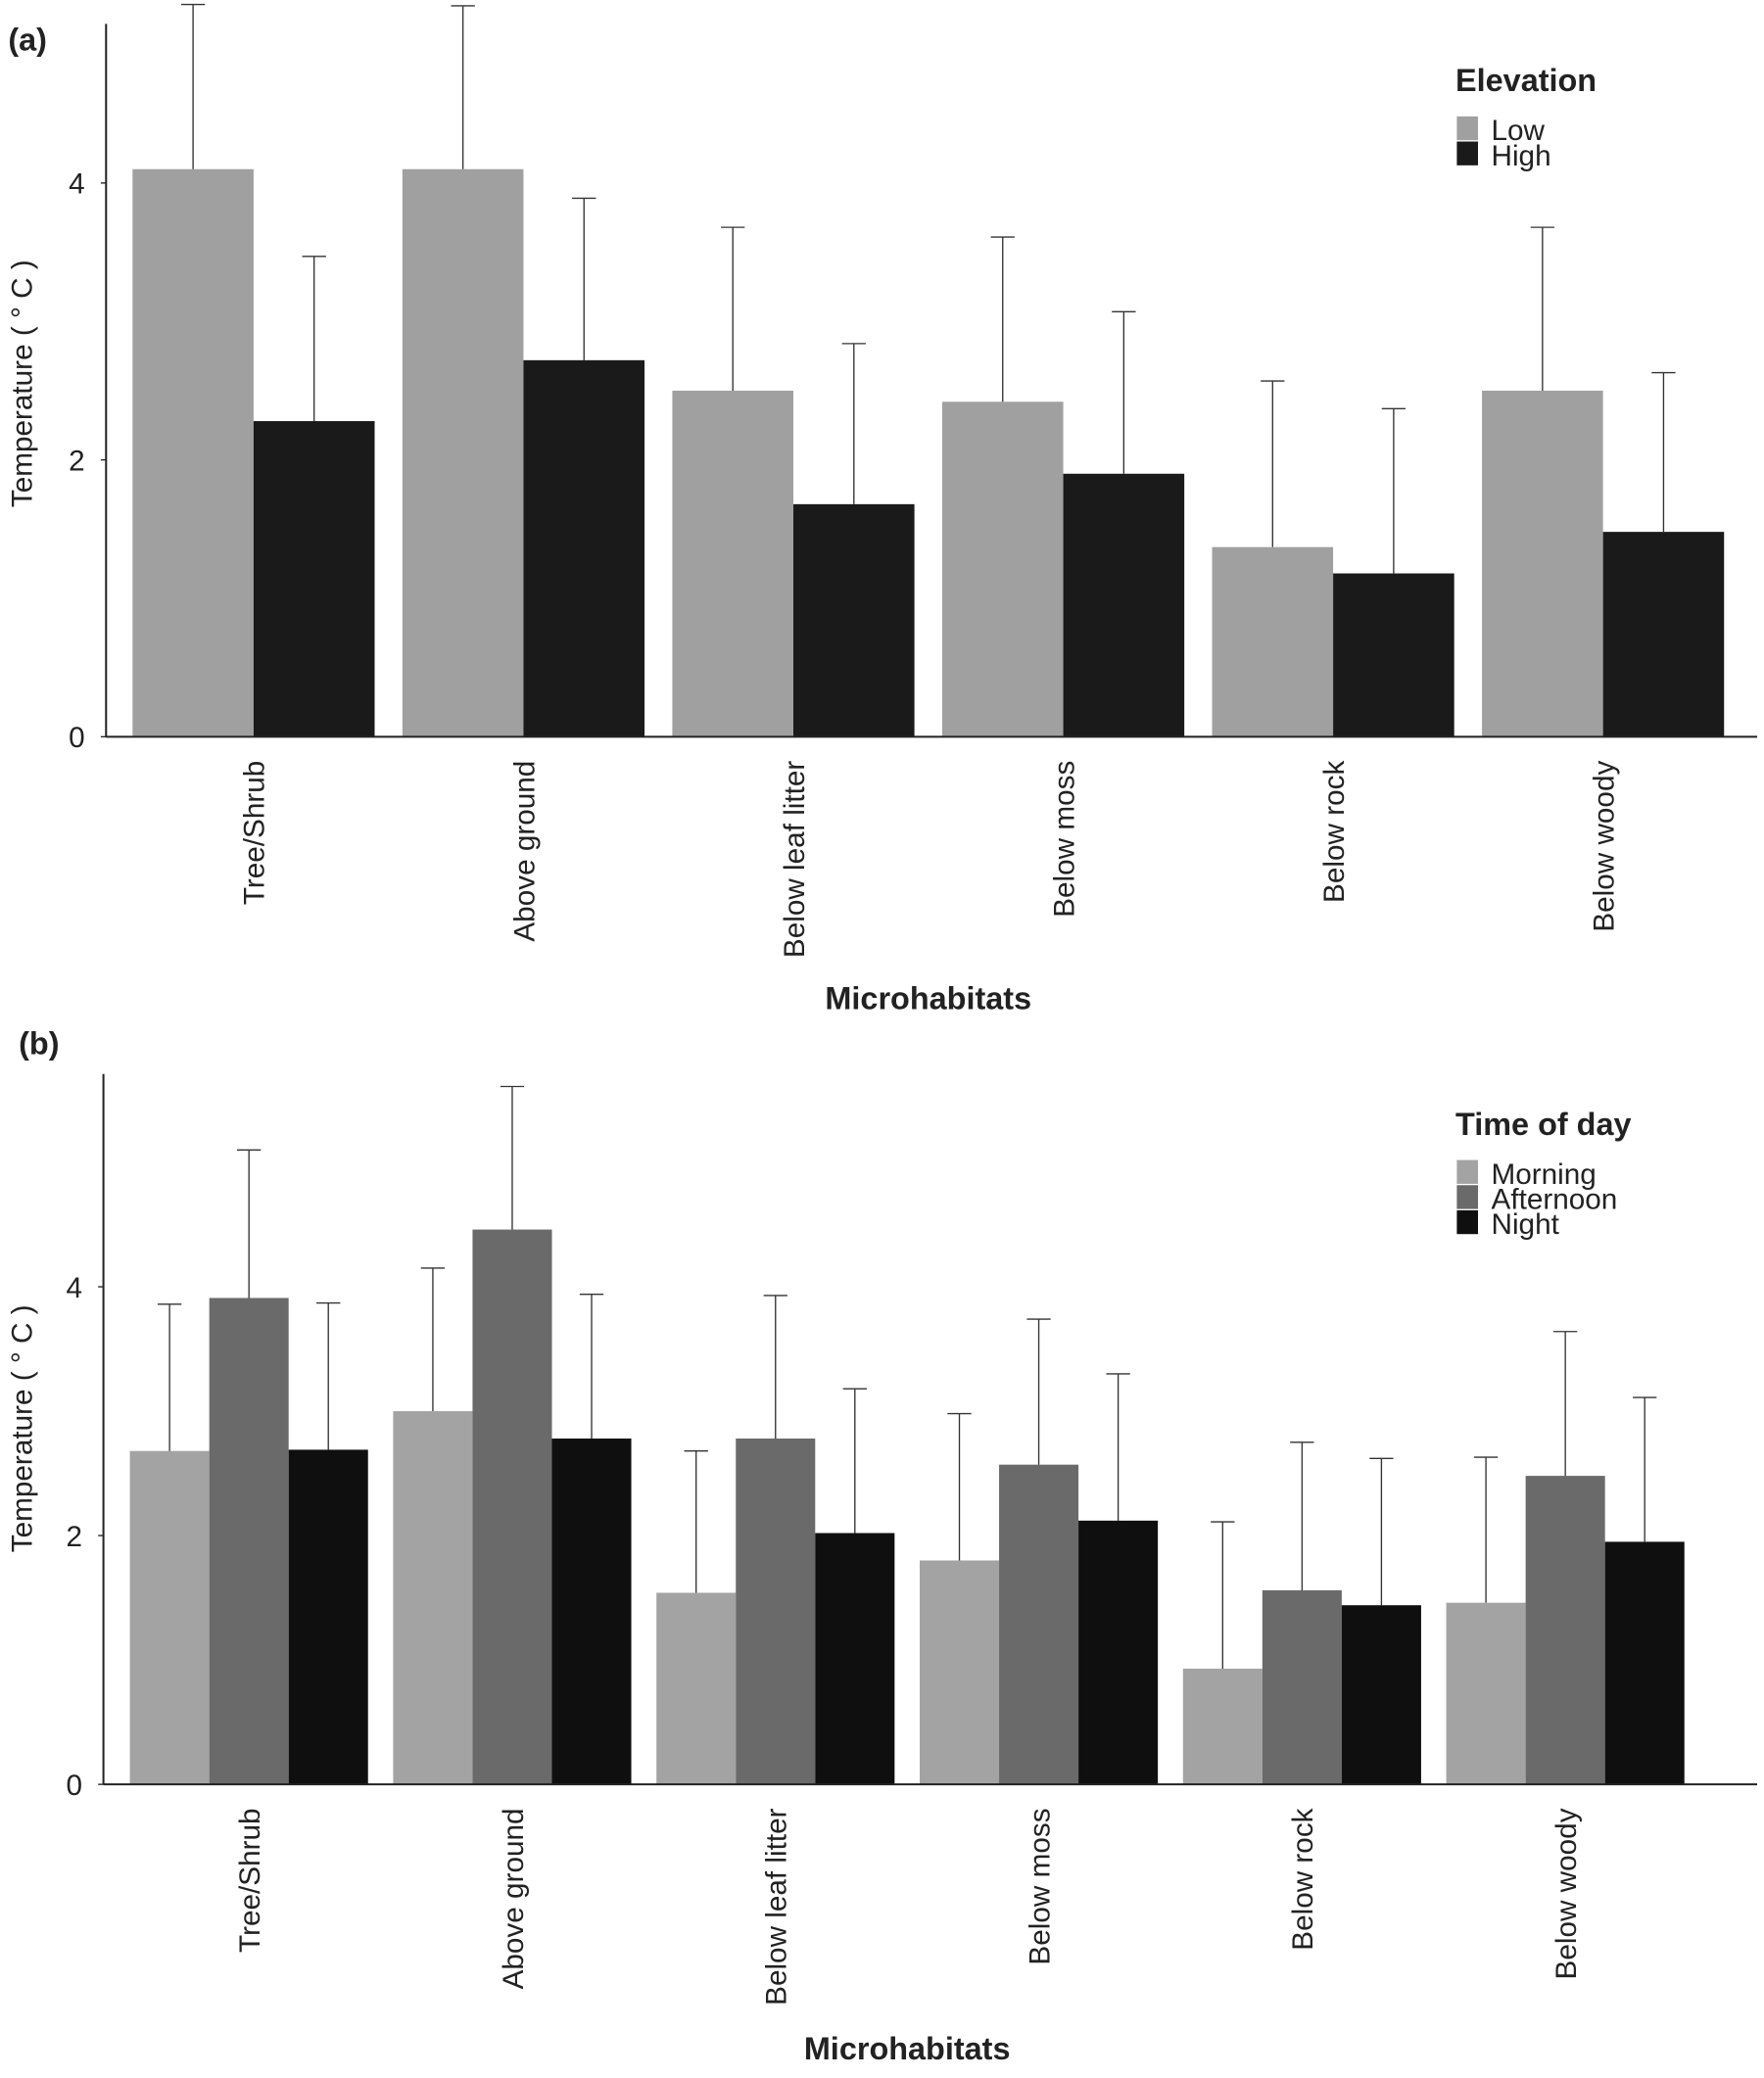 The width and height of the screenshot is (1764, 2078). Describe the element at coordinates (1526, 80) in the screenshot. I see `legend-title: Elevation` at that location.